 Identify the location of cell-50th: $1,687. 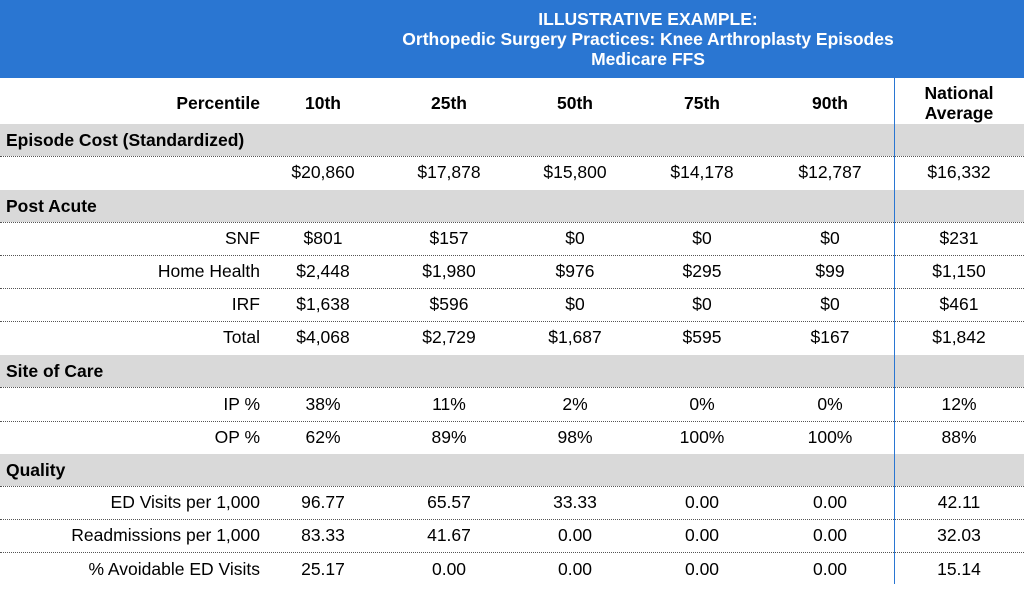
(575, 337).